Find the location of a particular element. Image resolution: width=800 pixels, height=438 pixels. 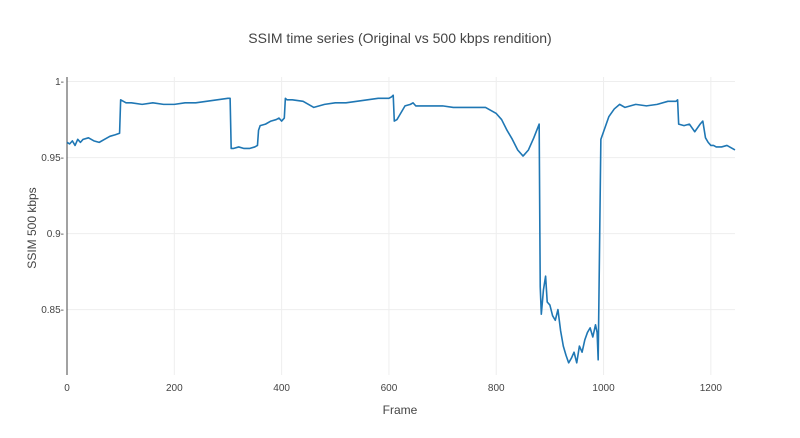

y-tick-label: 0.85- is located at coordinates (52, 310).